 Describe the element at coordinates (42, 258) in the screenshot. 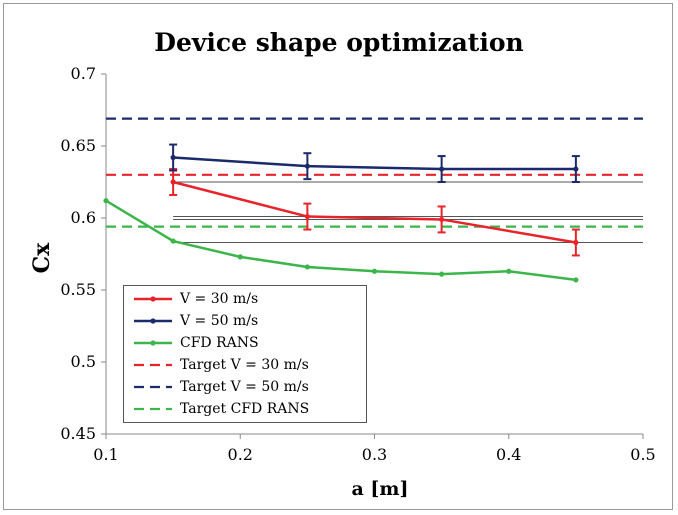

I see `y-axis-label: Cx` at that location.